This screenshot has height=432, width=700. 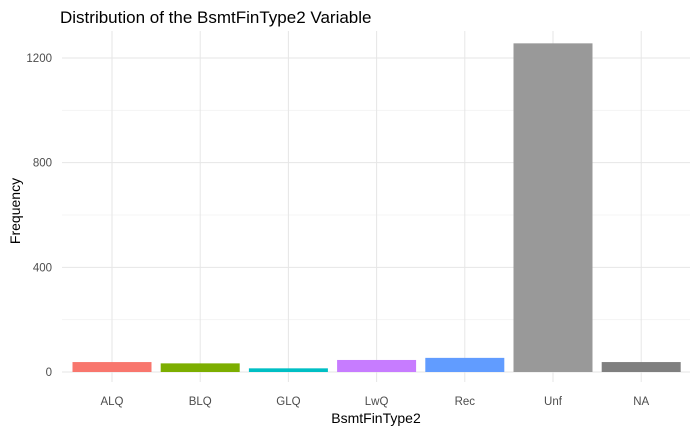 What do you see at coordinates (641, 402) in the screenshot?
I see `x-tick-label: NA` at bounding box center [641, 402].